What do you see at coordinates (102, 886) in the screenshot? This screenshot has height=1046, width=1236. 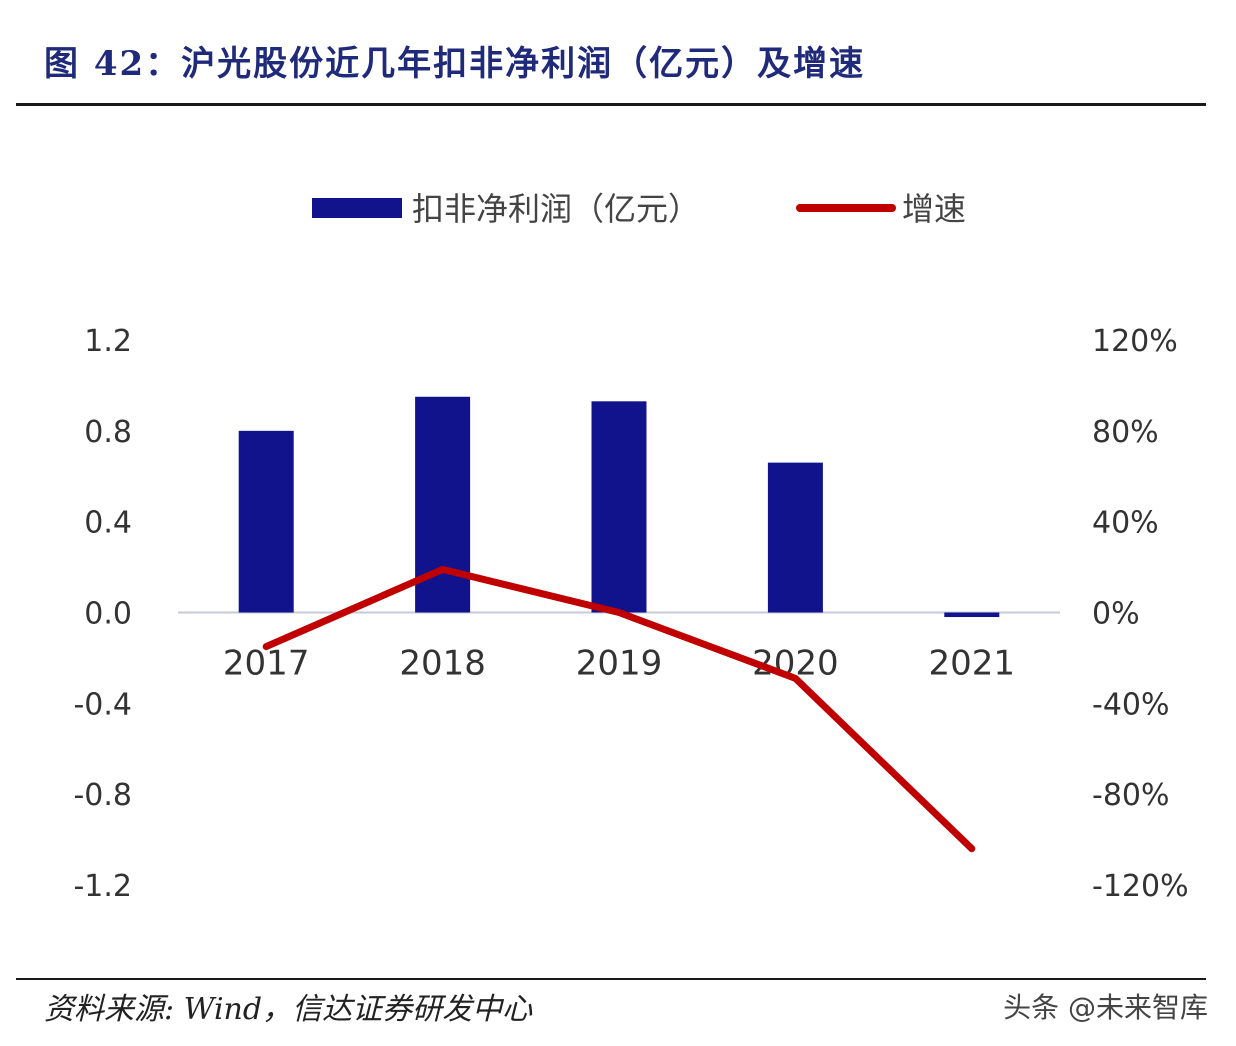 I see `left-tick-label: -1.2` at bounding box center [102, 886].